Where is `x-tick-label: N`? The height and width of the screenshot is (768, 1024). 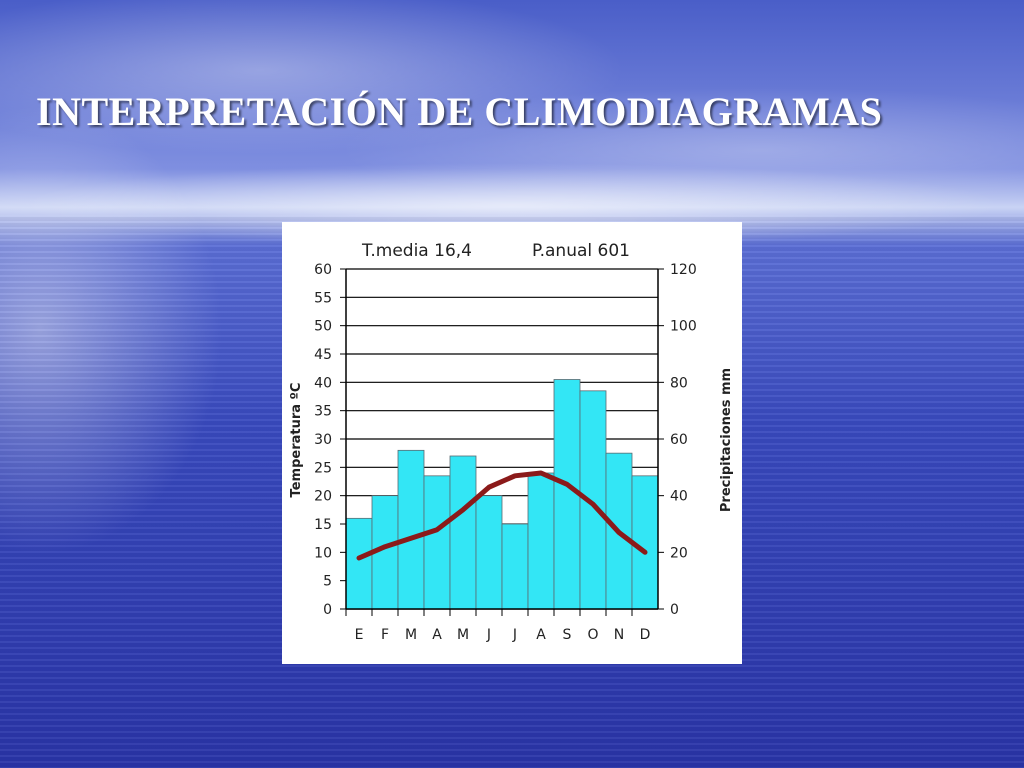
x-tick-label: N is located at coordinates (619, 635).